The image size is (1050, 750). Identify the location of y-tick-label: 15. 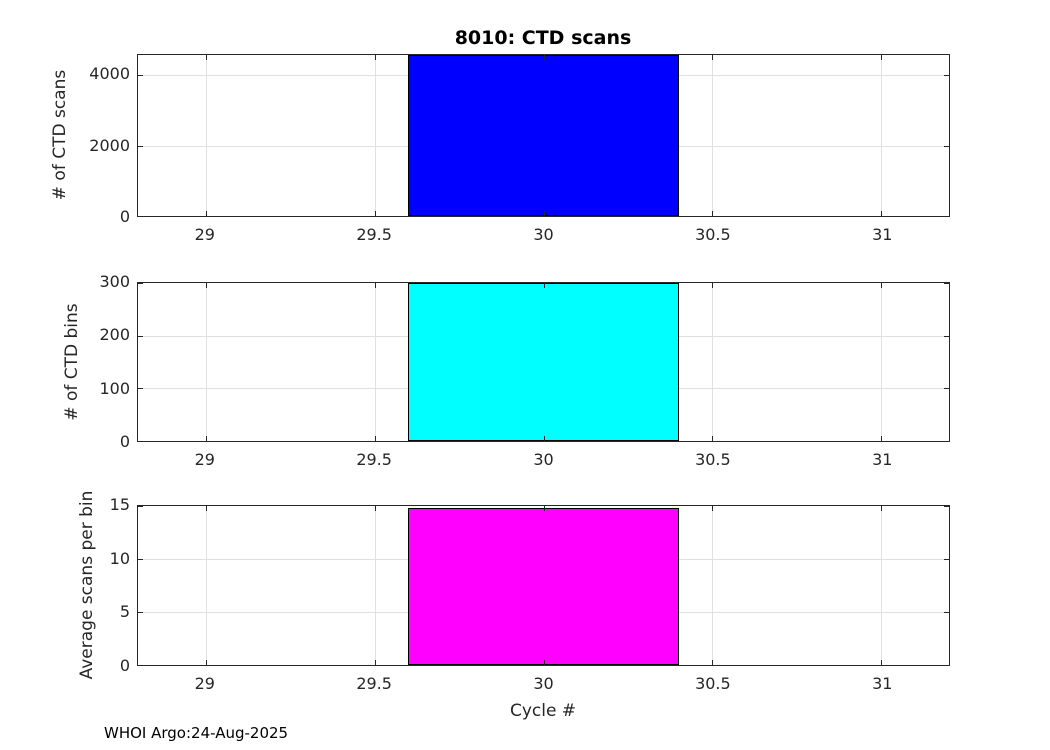
(119, 504).